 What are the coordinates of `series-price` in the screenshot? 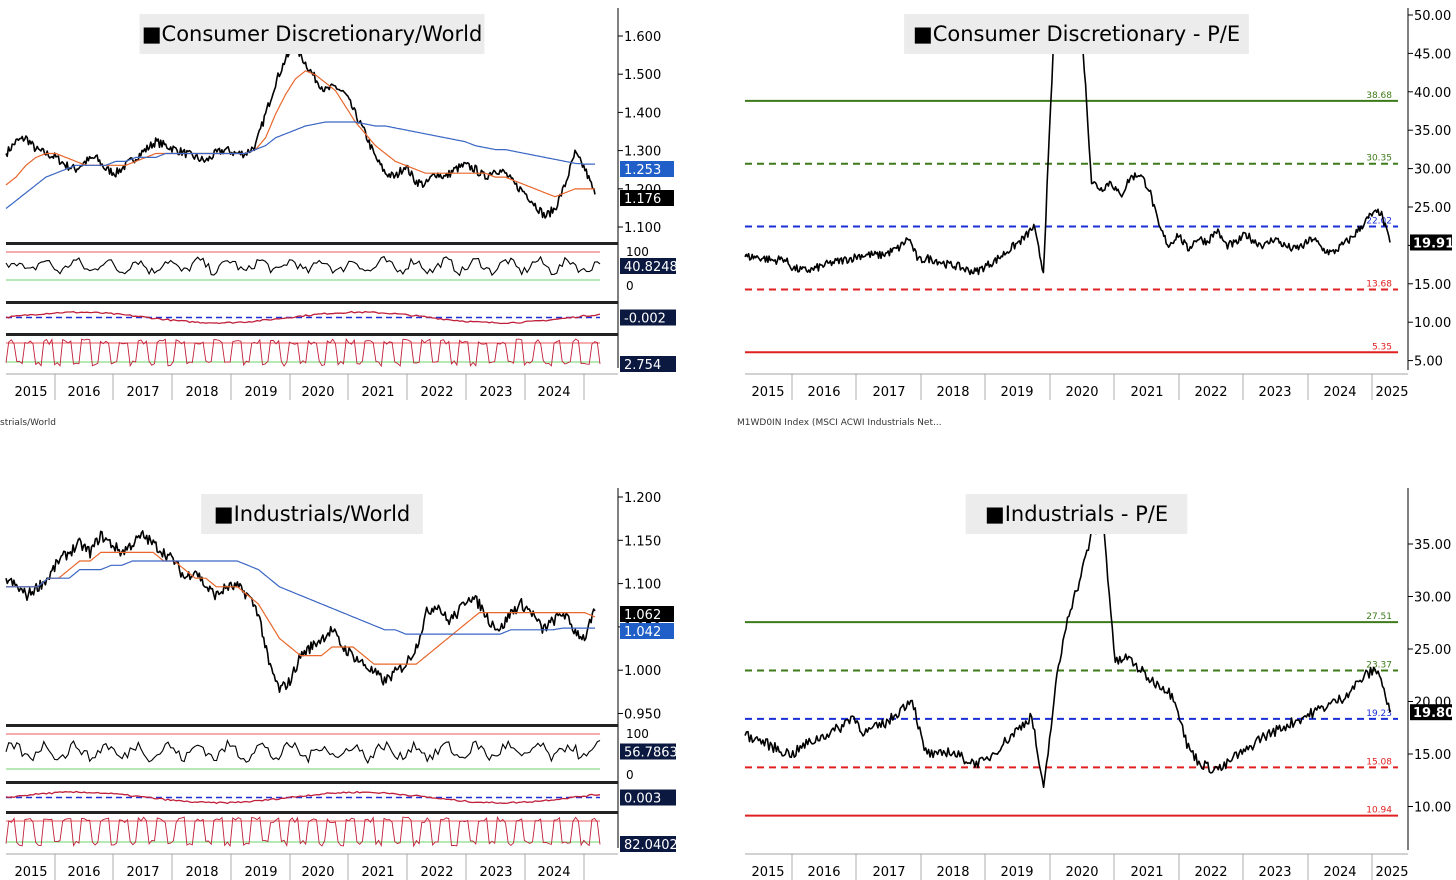 It's located at (300, 612).